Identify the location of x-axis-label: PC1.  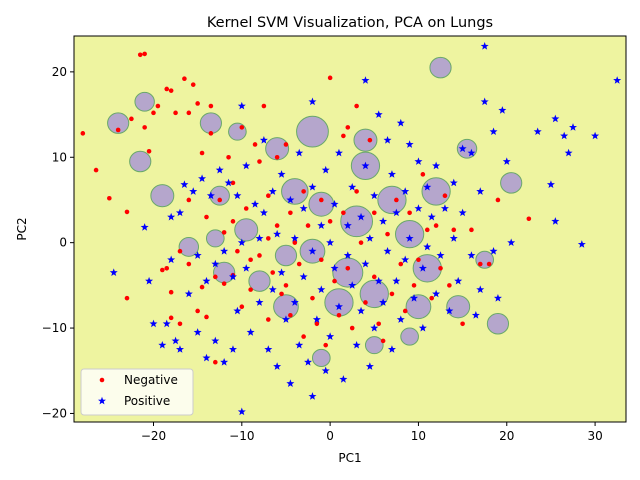
(349, 458).